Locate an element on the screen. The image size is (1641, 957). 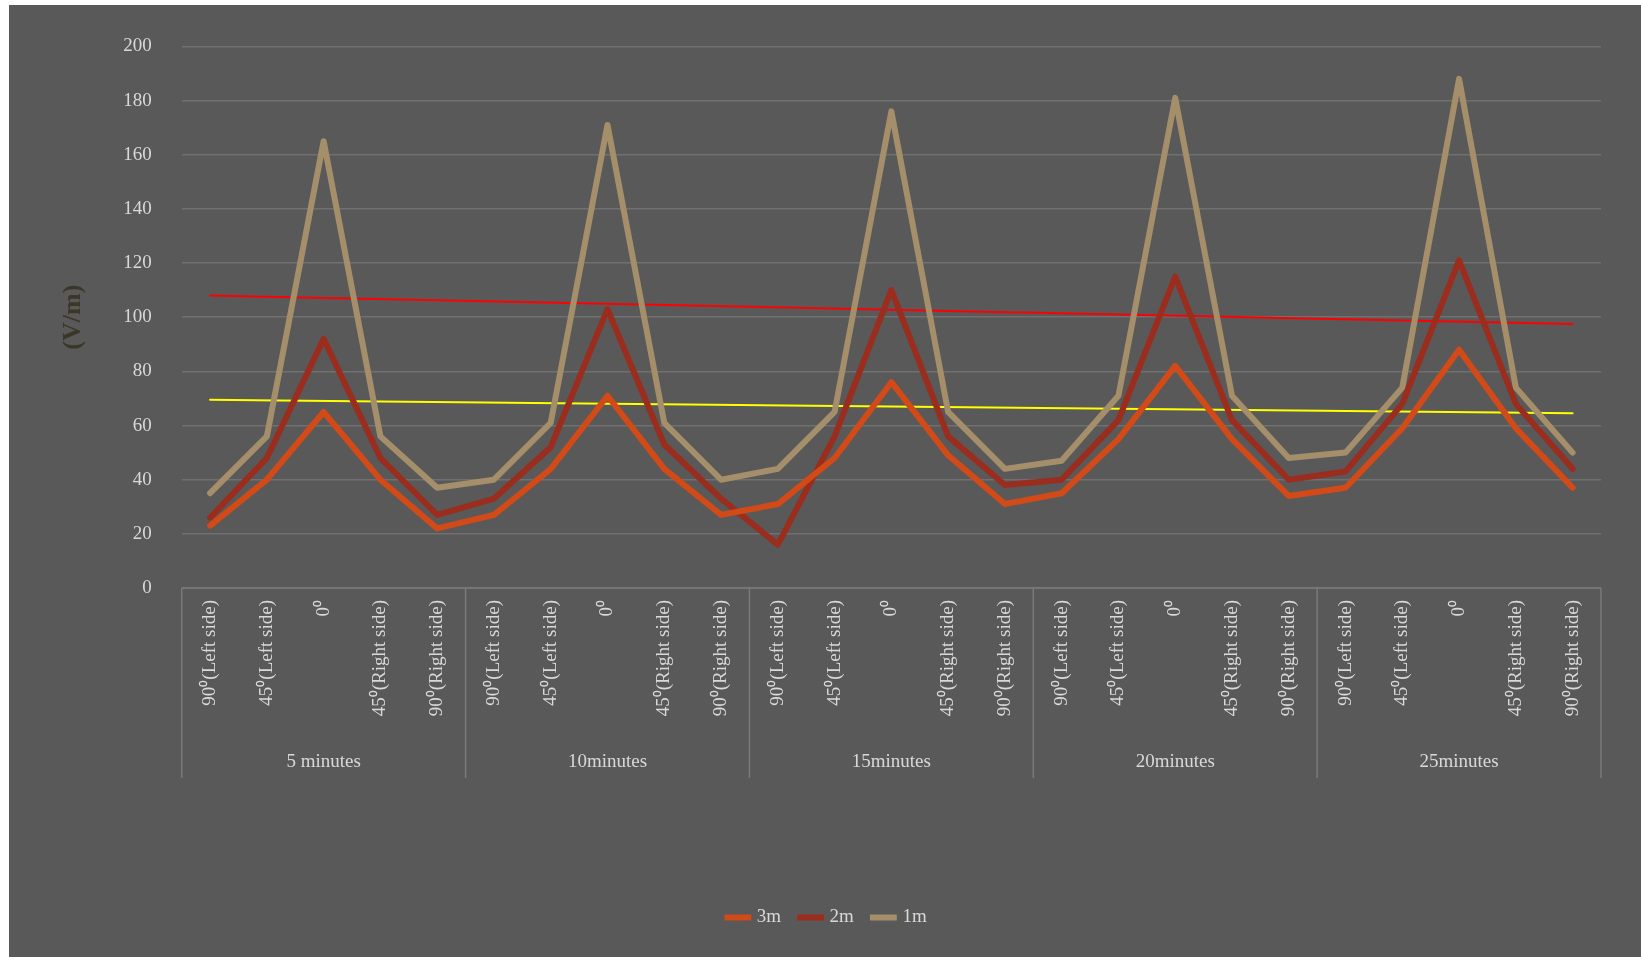
y-tick-label: 20 is located at coordinates (142, 532).